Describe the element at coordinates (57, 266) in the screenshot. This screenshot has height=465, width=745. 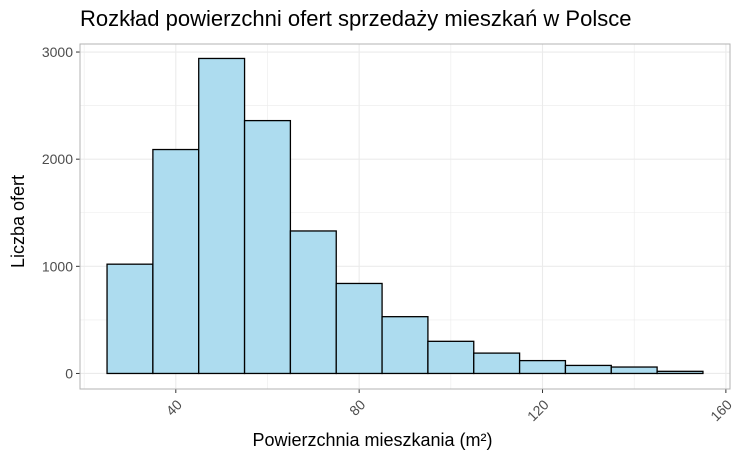
I see `y-tick-label: 1000` at that location.